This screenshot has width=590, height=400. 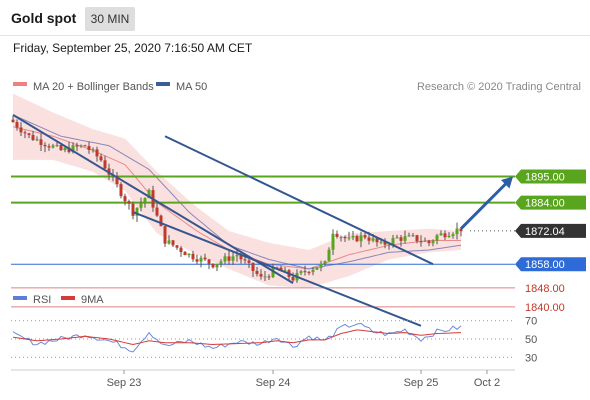 I want to click on rsi-tick-1: 50, so click(x=531, y=340).